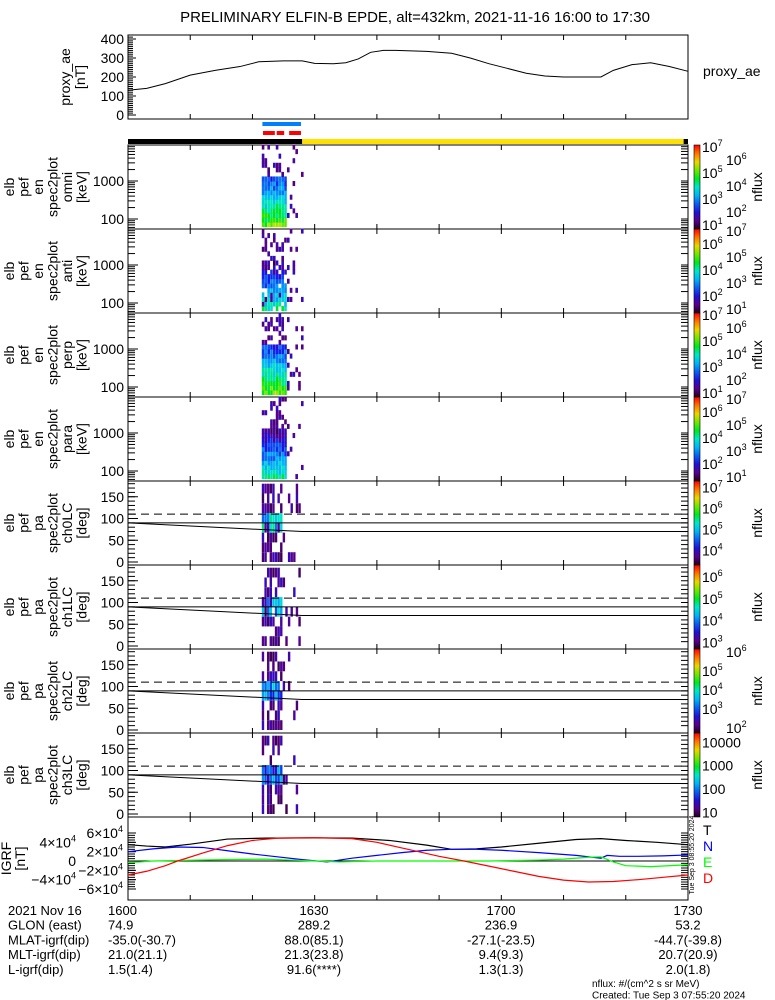 Image resolution: width=775 pixels, height=1000 pixels. I want to click on footer-row-label: MLAT-igrf(dip), so click(48, 939).